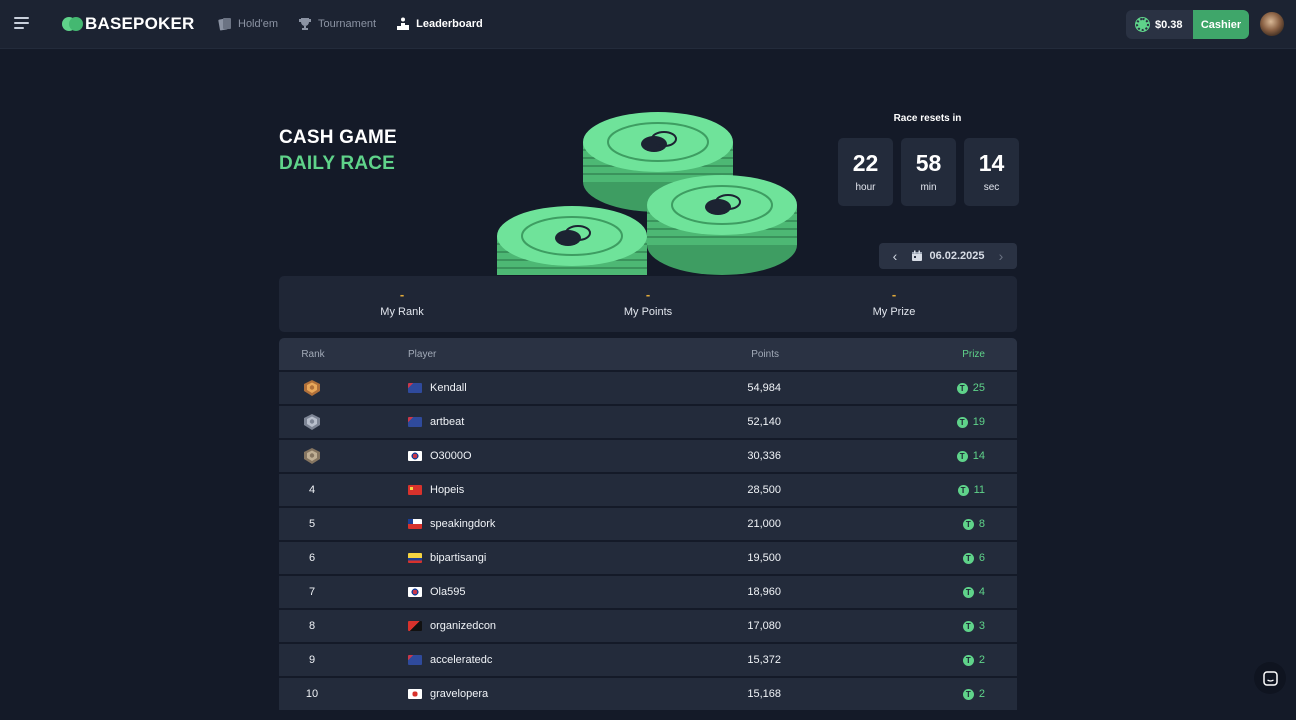 This screenshot has height=720, width=1296. I want to click on timer-minutes-unit: min, so click(928, 187).